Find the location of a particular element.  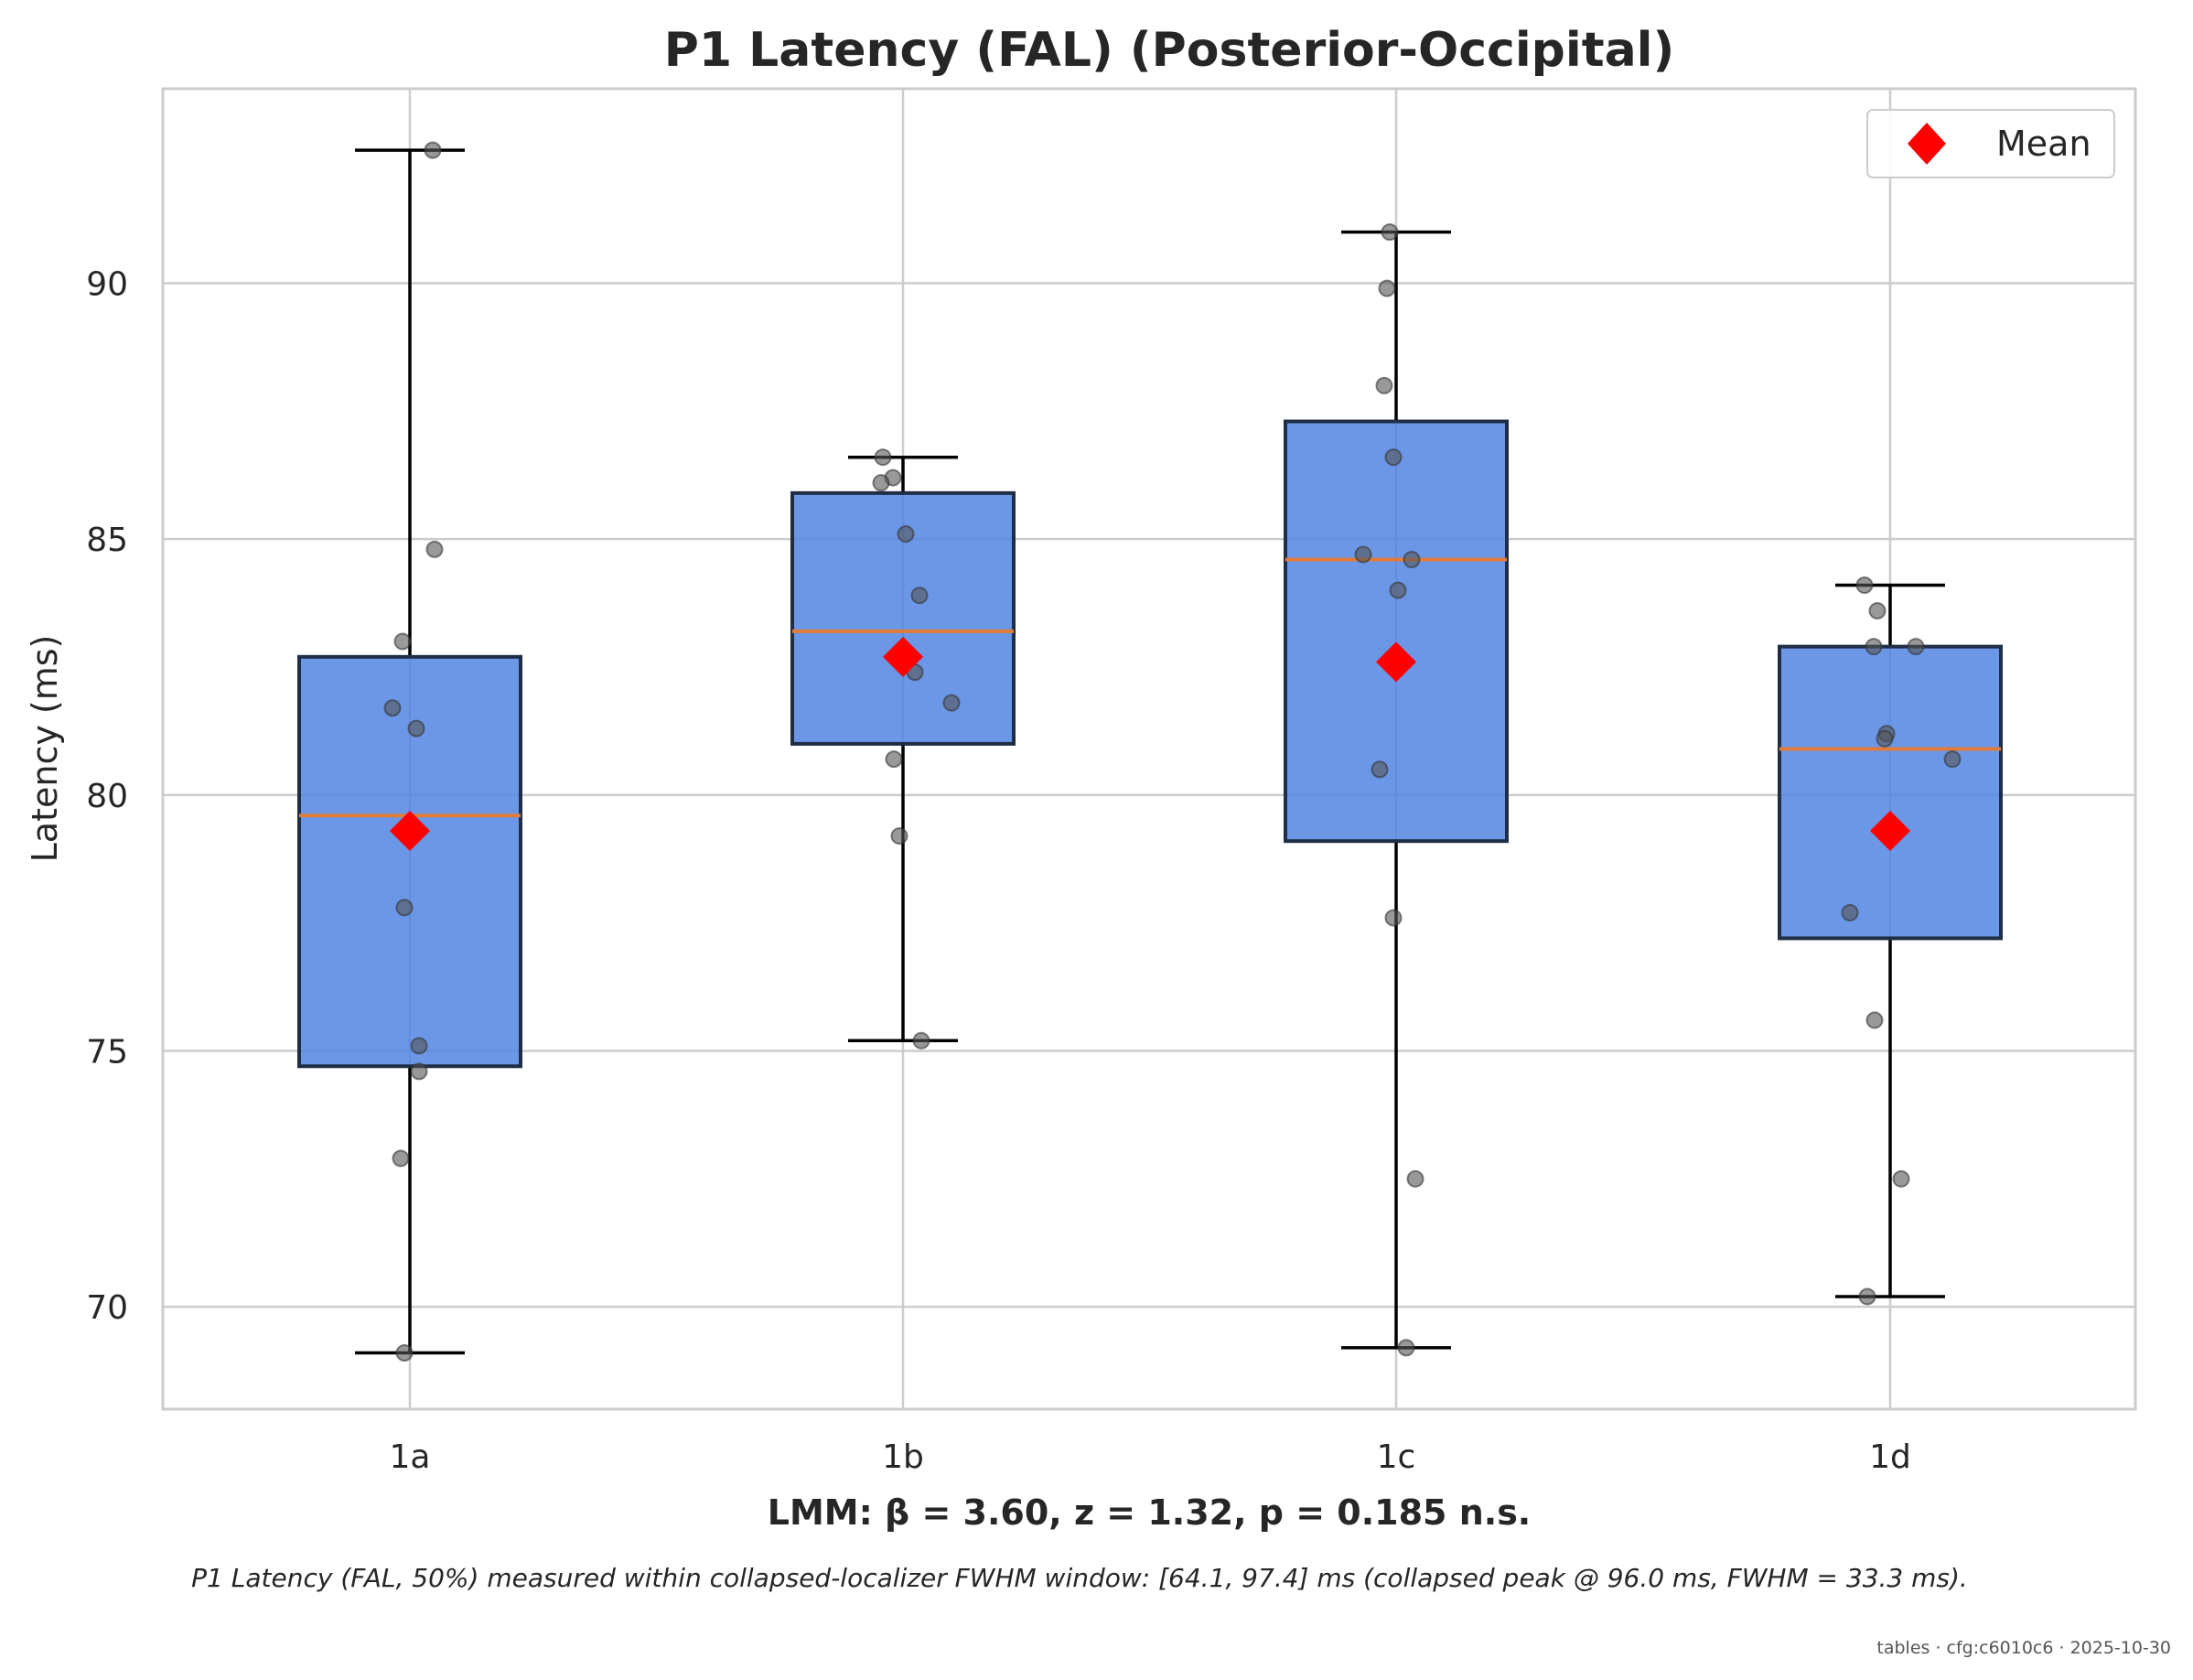

x-axis-label: LMM: β = 3.60, z = 1.32, p = 0.185 n.s. is located at coordinates (1150, 1512).